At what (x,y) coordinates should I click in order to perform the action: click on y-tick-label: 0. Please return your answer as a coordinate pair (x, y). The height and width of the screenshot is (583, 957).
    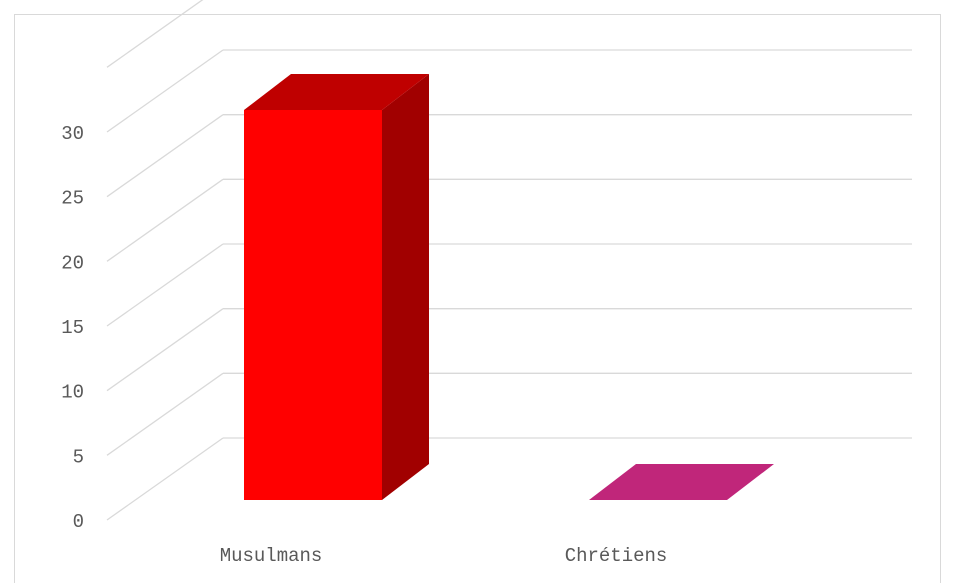
    Looking at the image, I should click on (78, 522).